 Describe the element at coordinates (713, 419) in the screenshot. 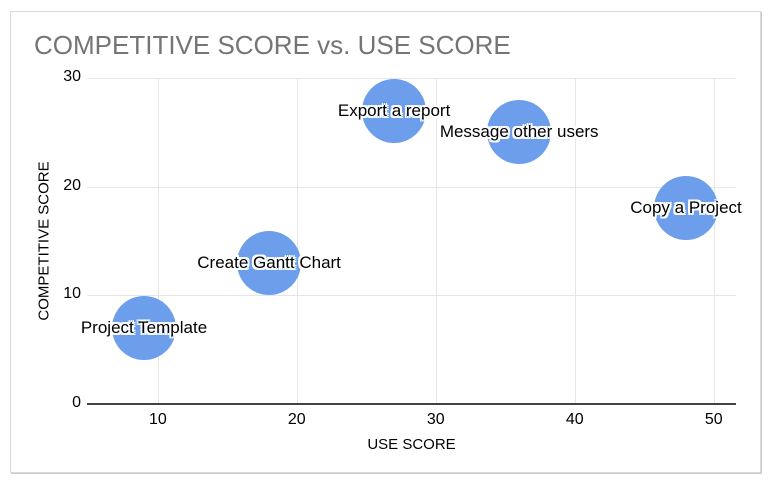

I see `x-tick-label: 50` at that location.